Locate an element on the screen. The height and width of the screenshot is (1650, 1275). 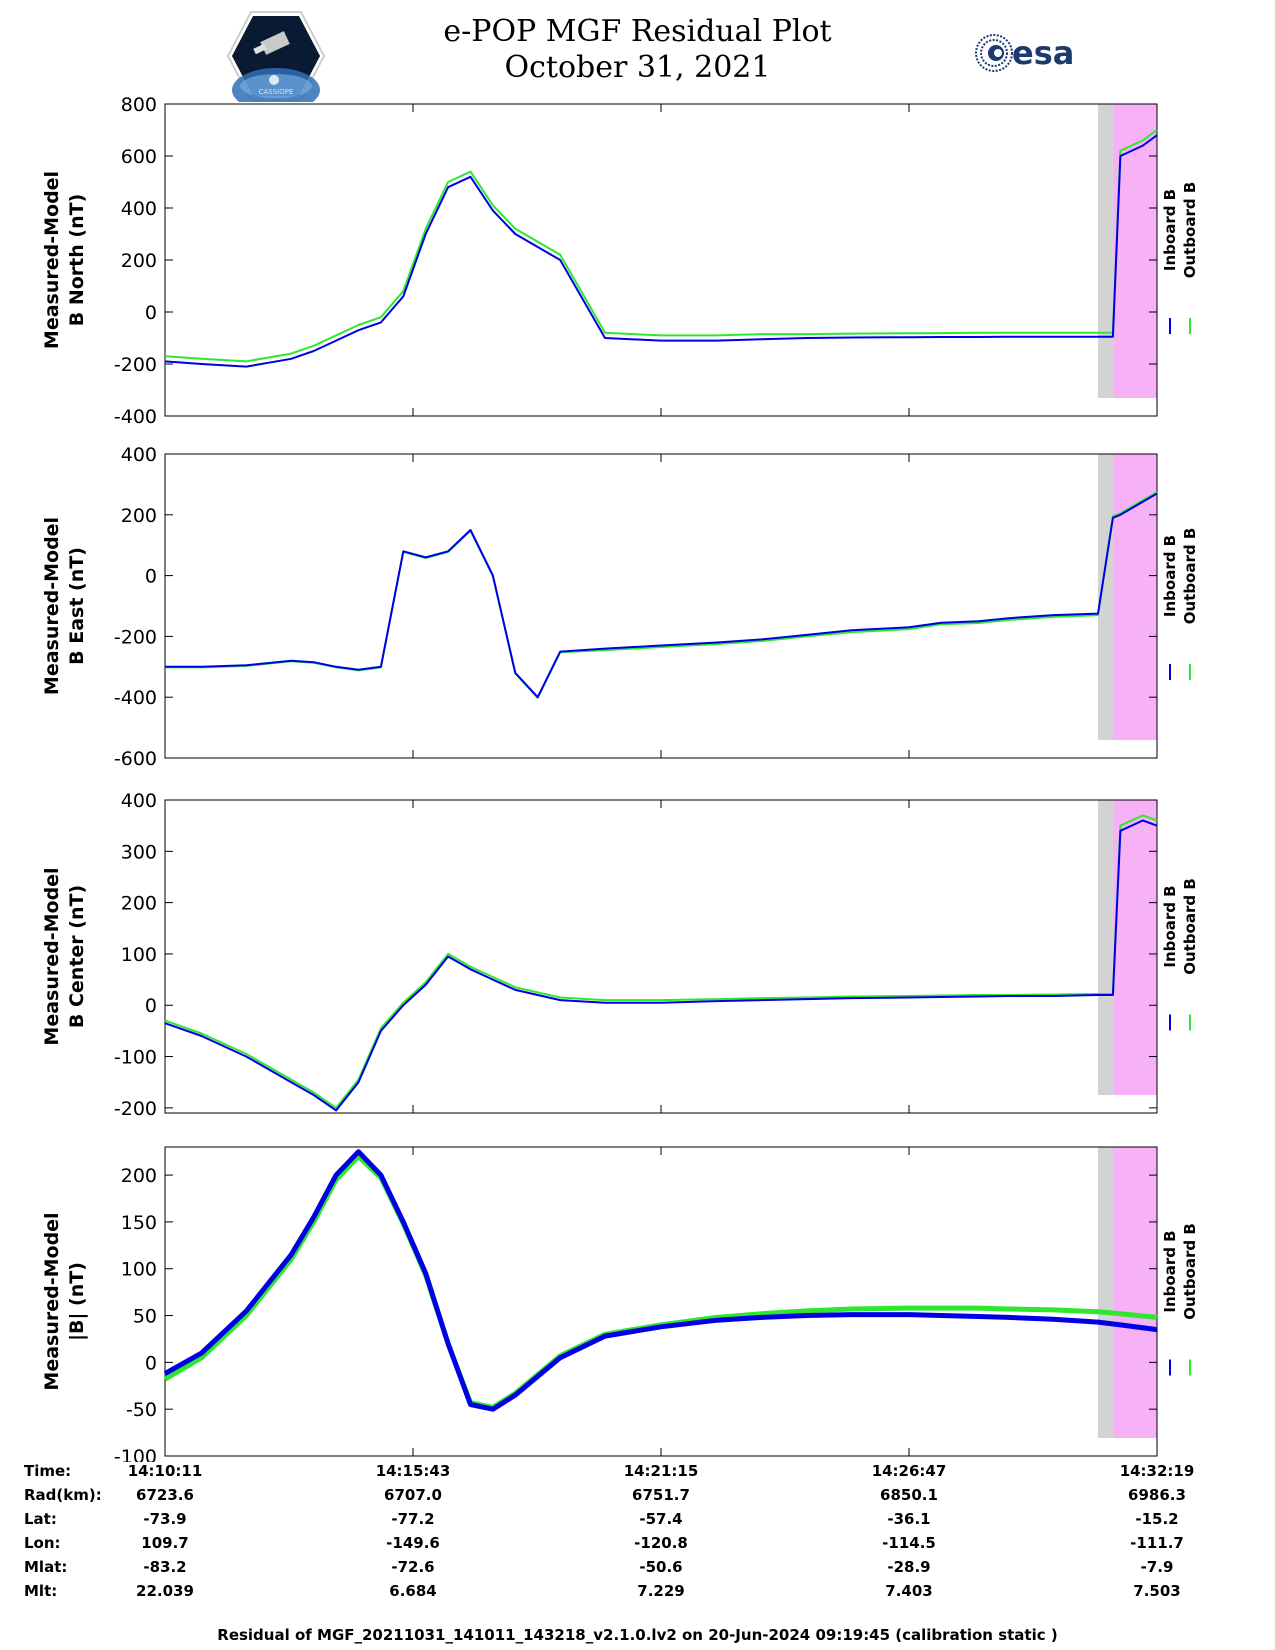
panel-1-frame is located at coordinates (661, 260).